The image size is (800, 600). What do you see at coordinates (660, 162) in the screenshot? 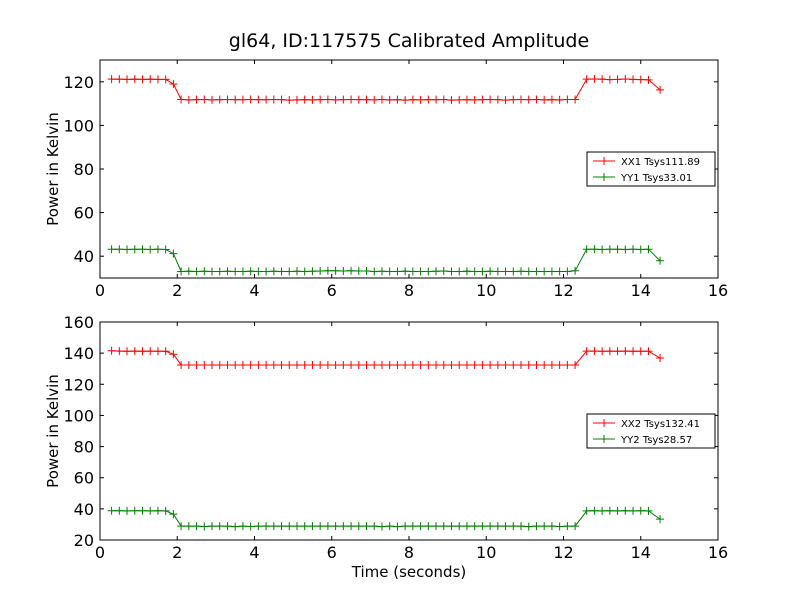
I see `legend-entry: XX1 Tsys111.89` at bounding box center [660, 162].